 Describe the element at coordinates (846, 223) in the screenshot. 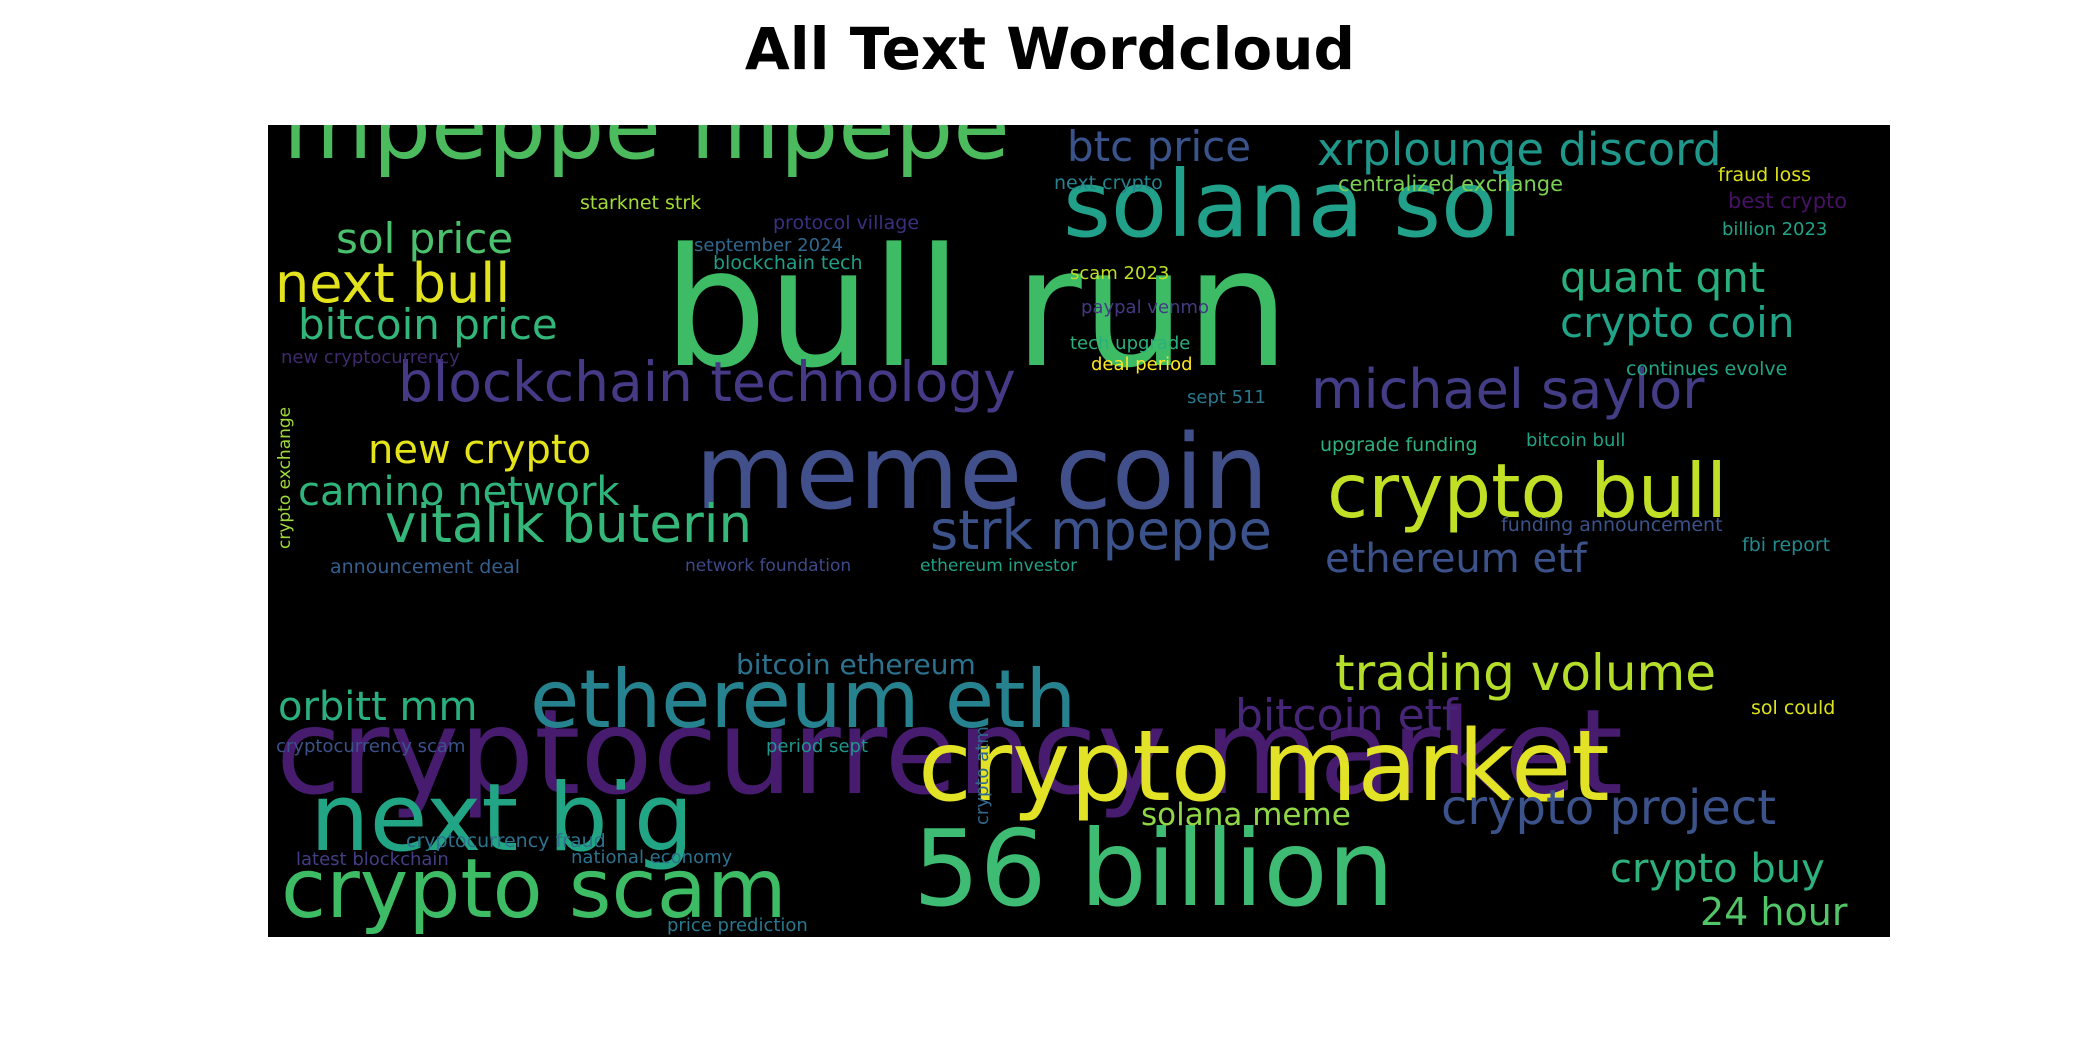

I see `word-protocol-village: protocol village` at that location.